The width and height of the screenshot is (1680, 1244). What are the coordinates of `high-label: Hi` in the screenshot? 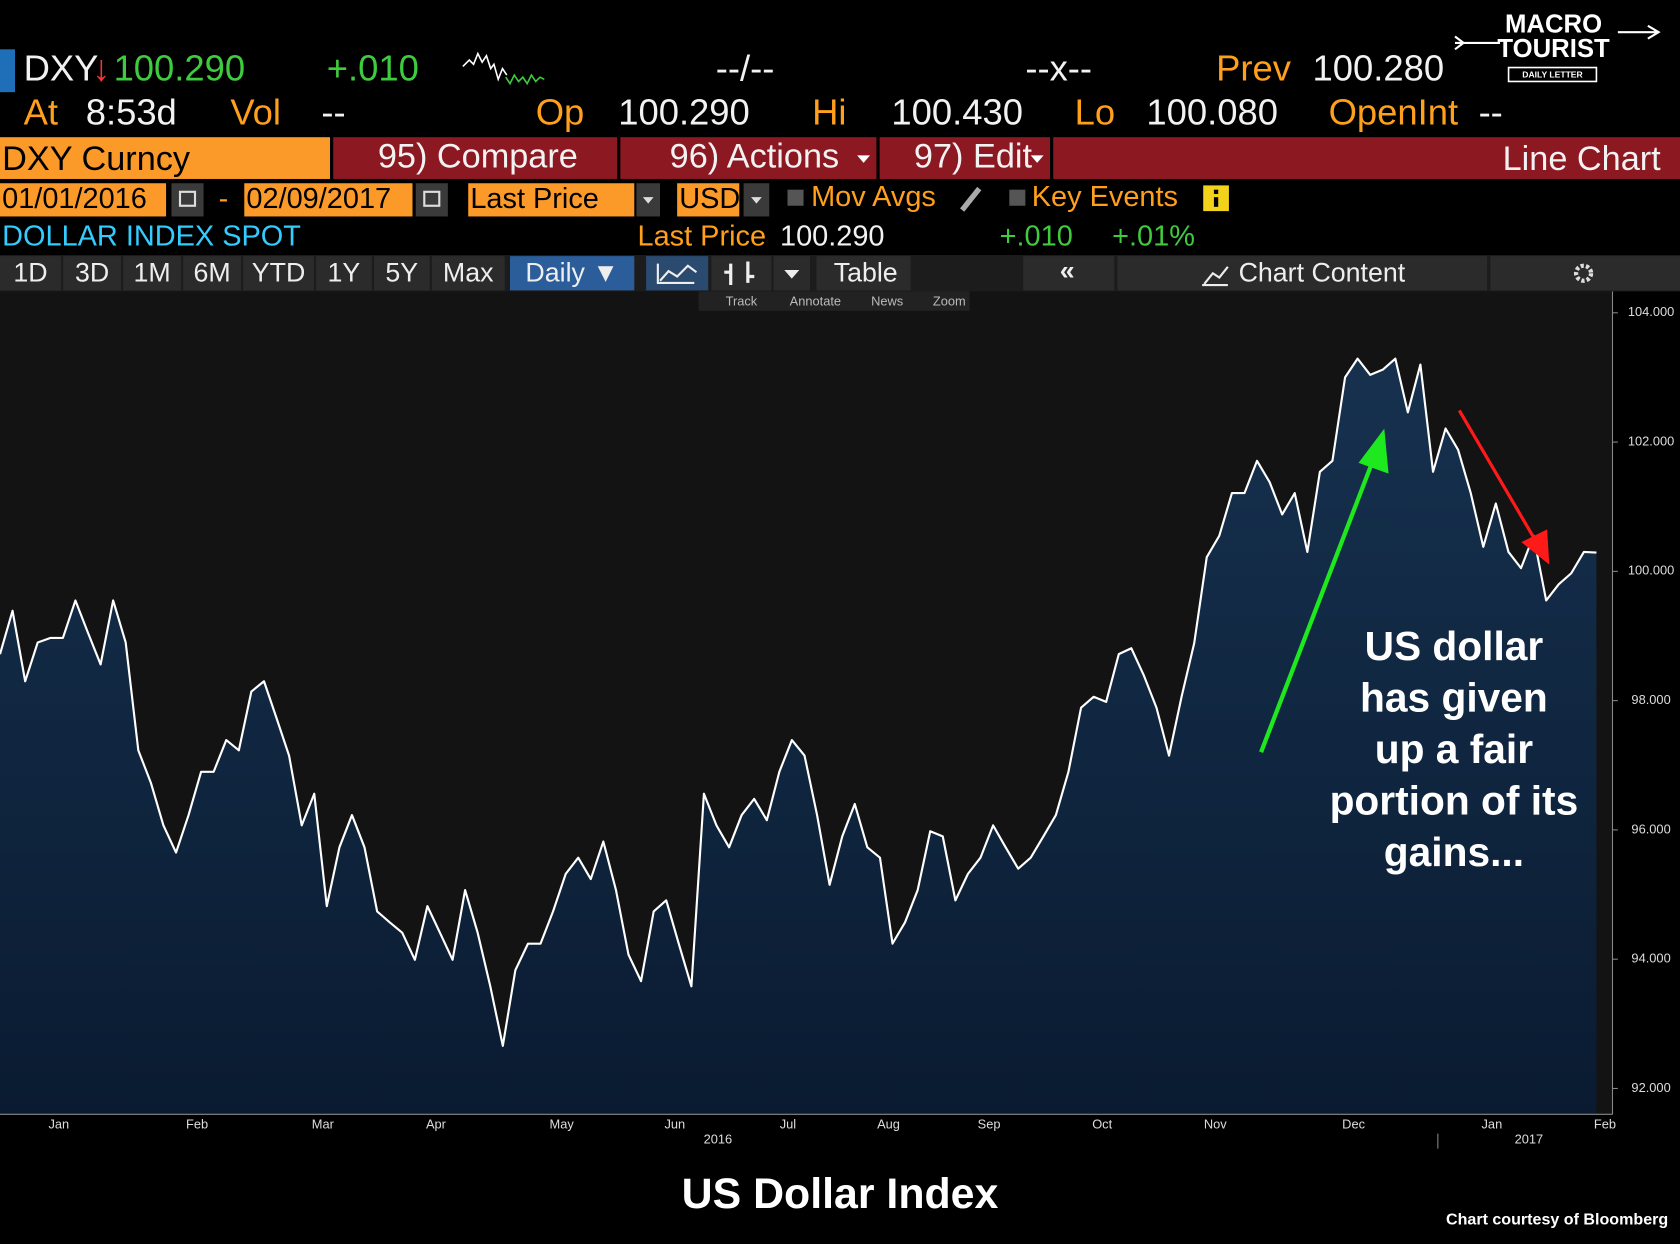 It's located at (829, 111).